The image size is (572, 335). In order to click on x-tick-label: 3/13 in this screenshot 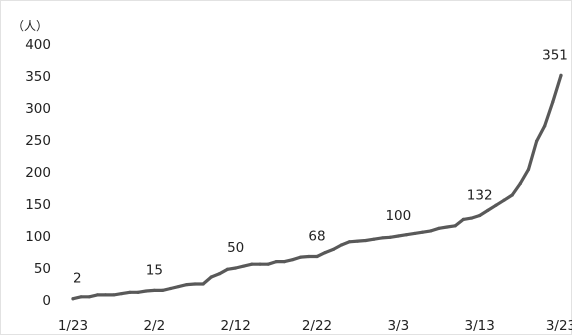, I will do `click(480, 326)`.